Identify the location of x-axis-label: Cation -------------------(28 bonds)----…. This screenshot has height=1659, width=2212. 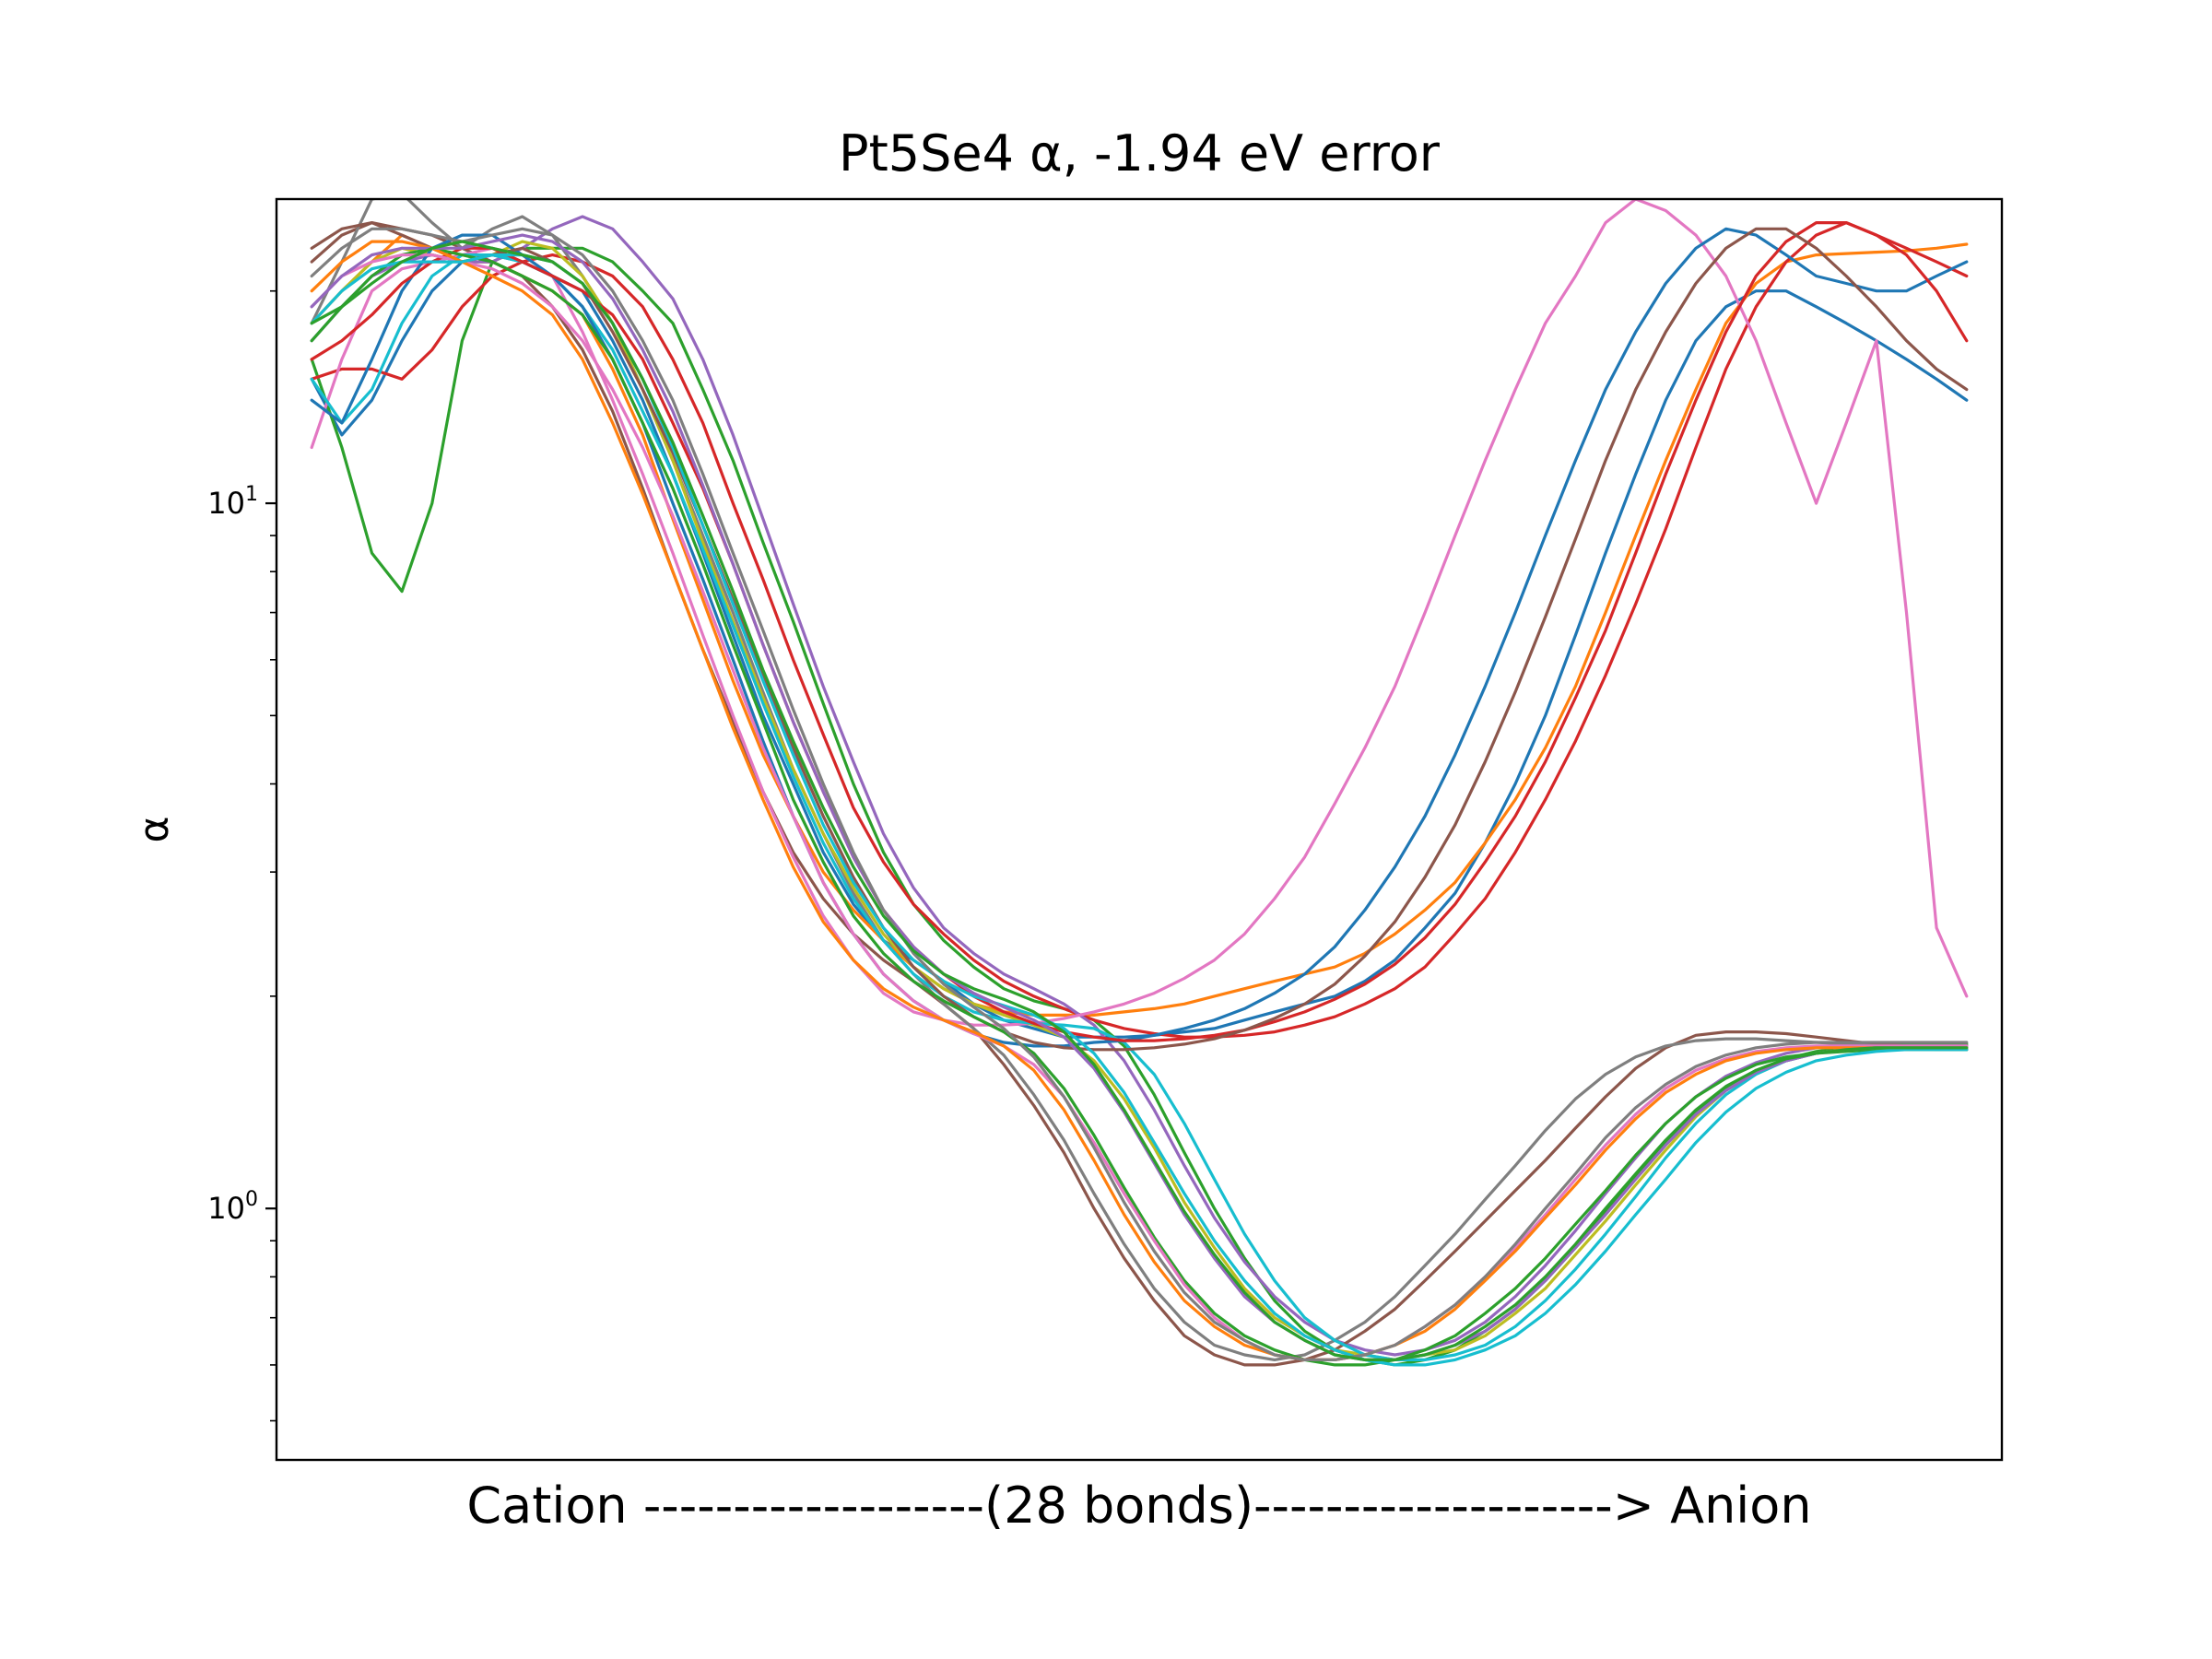
(1138, 1506).